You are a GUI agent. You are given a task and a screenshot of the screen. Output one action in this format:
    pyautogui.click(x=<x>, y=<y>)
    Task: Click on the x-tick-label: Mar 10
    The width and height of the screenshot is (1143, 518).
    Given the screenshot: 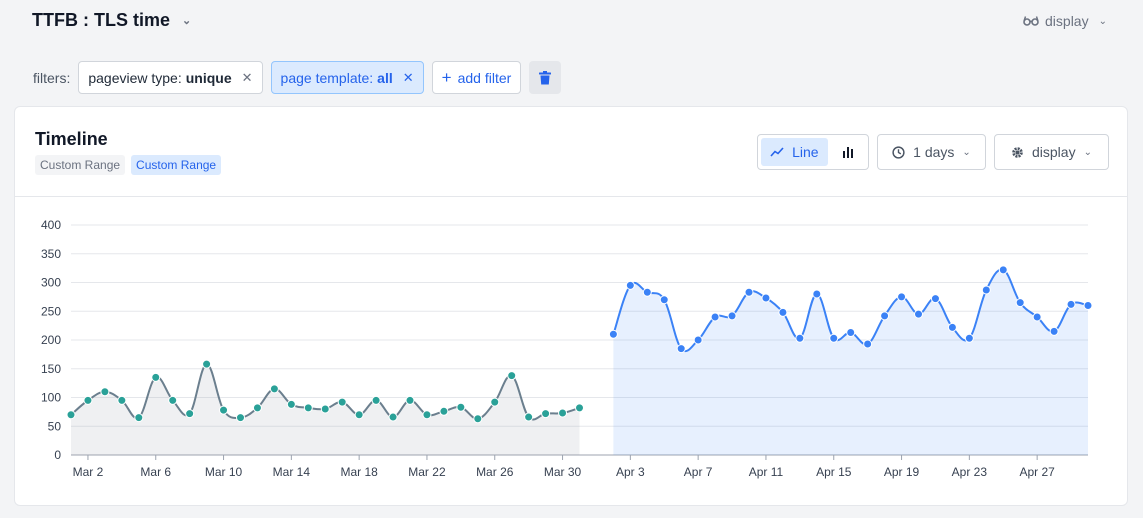 What is the action you would take?
    pyautogui.click(x=224, y=472)
    